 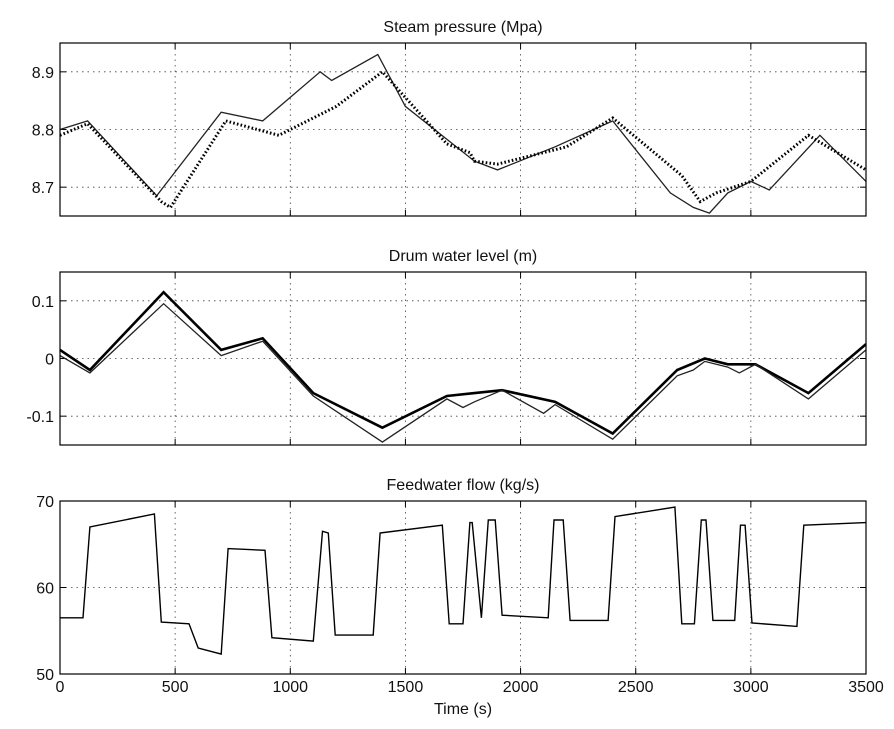 I want to click on feedwater-flow-x-tick-label: 2500, so click(x=636, y=687).